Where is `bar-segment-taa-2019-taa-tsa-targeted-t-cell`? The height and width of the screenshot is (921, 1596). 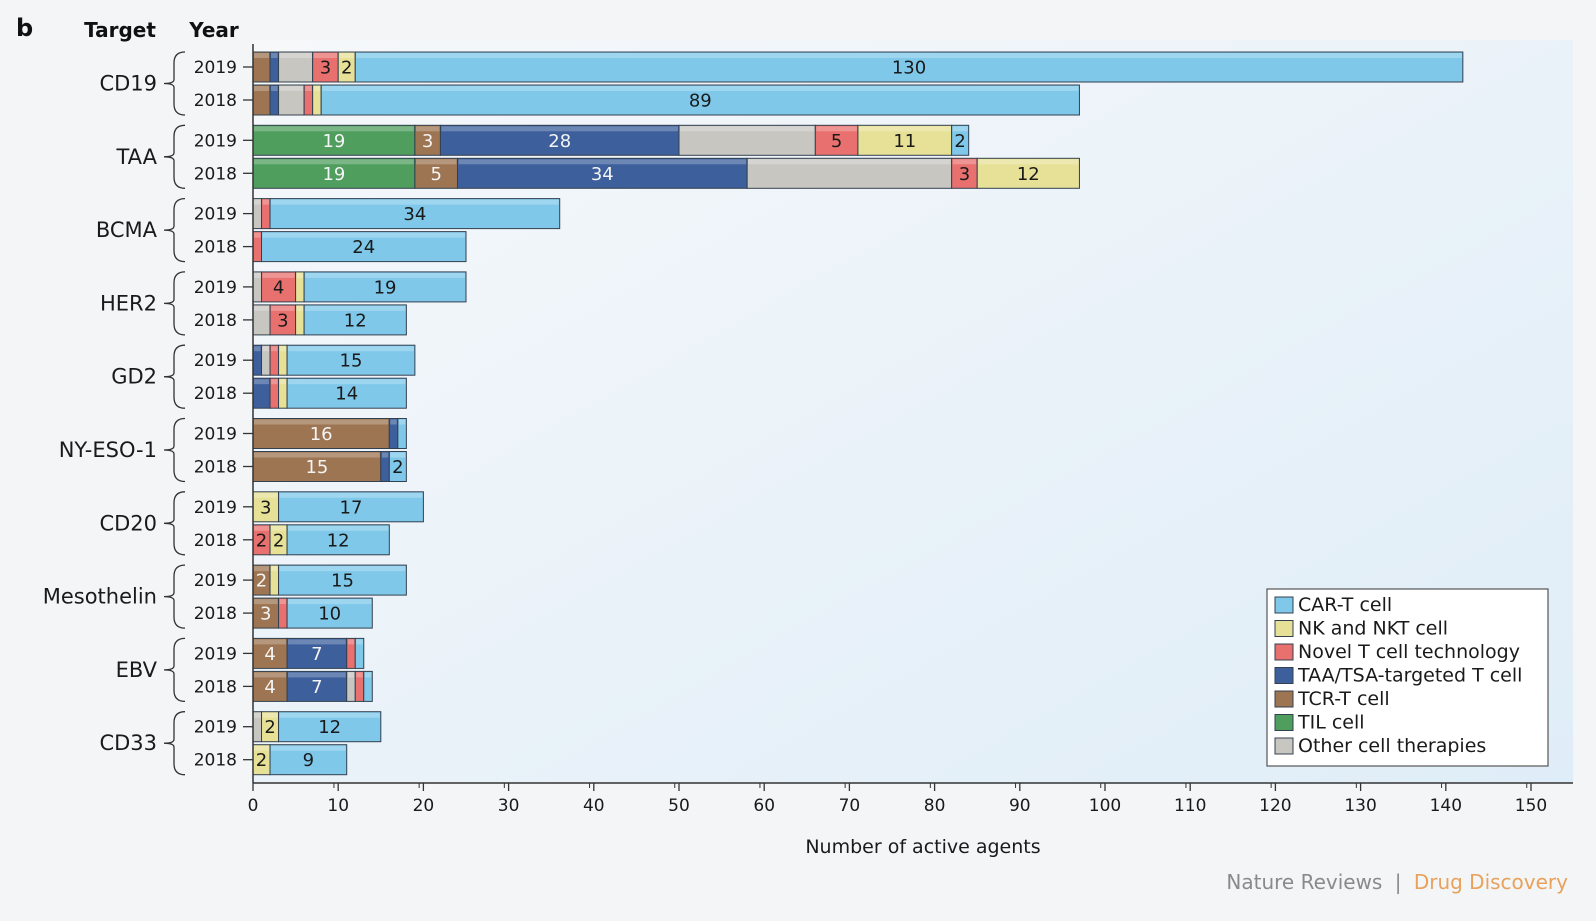
bar-segment-taa-2019-taa-tsa-targeted-t-cell is located at coordinates (559, 140).